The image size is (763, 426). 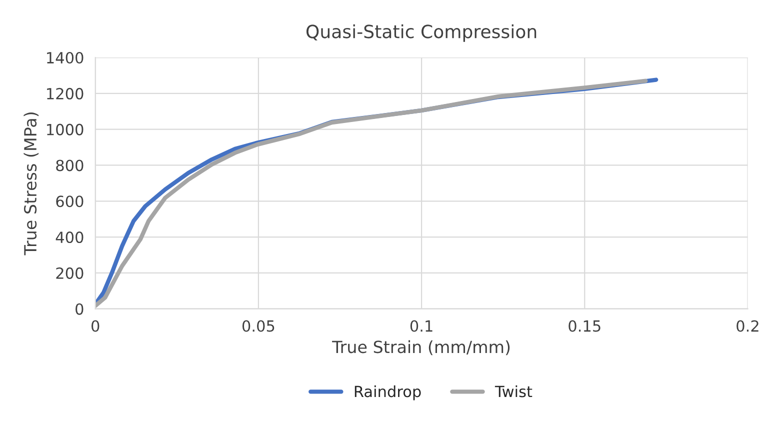 I want to click on x-tick-label: 0.15, so click(x=584, y=326).